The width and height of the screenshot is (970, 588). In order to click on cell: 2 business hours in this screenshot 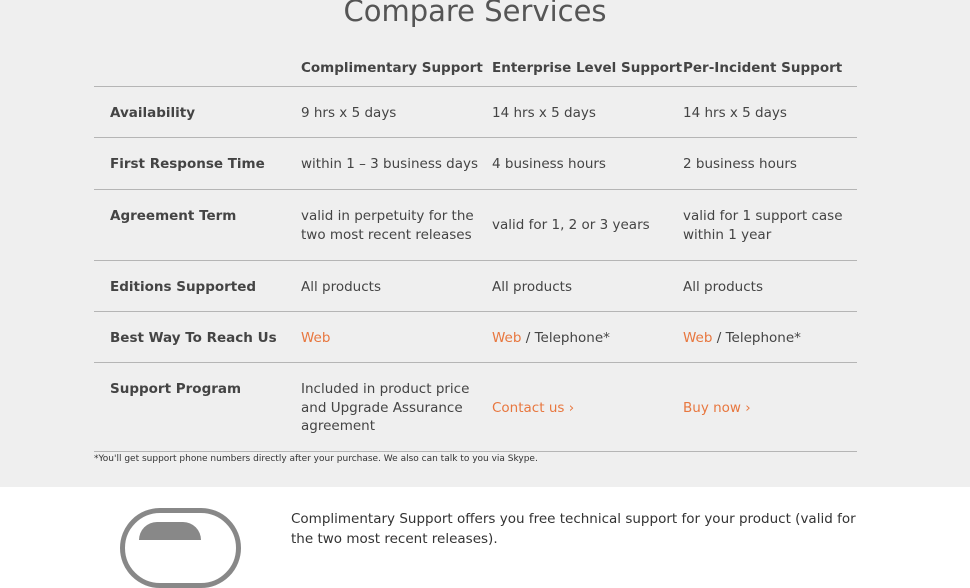, I will do `click(740, 164)`.